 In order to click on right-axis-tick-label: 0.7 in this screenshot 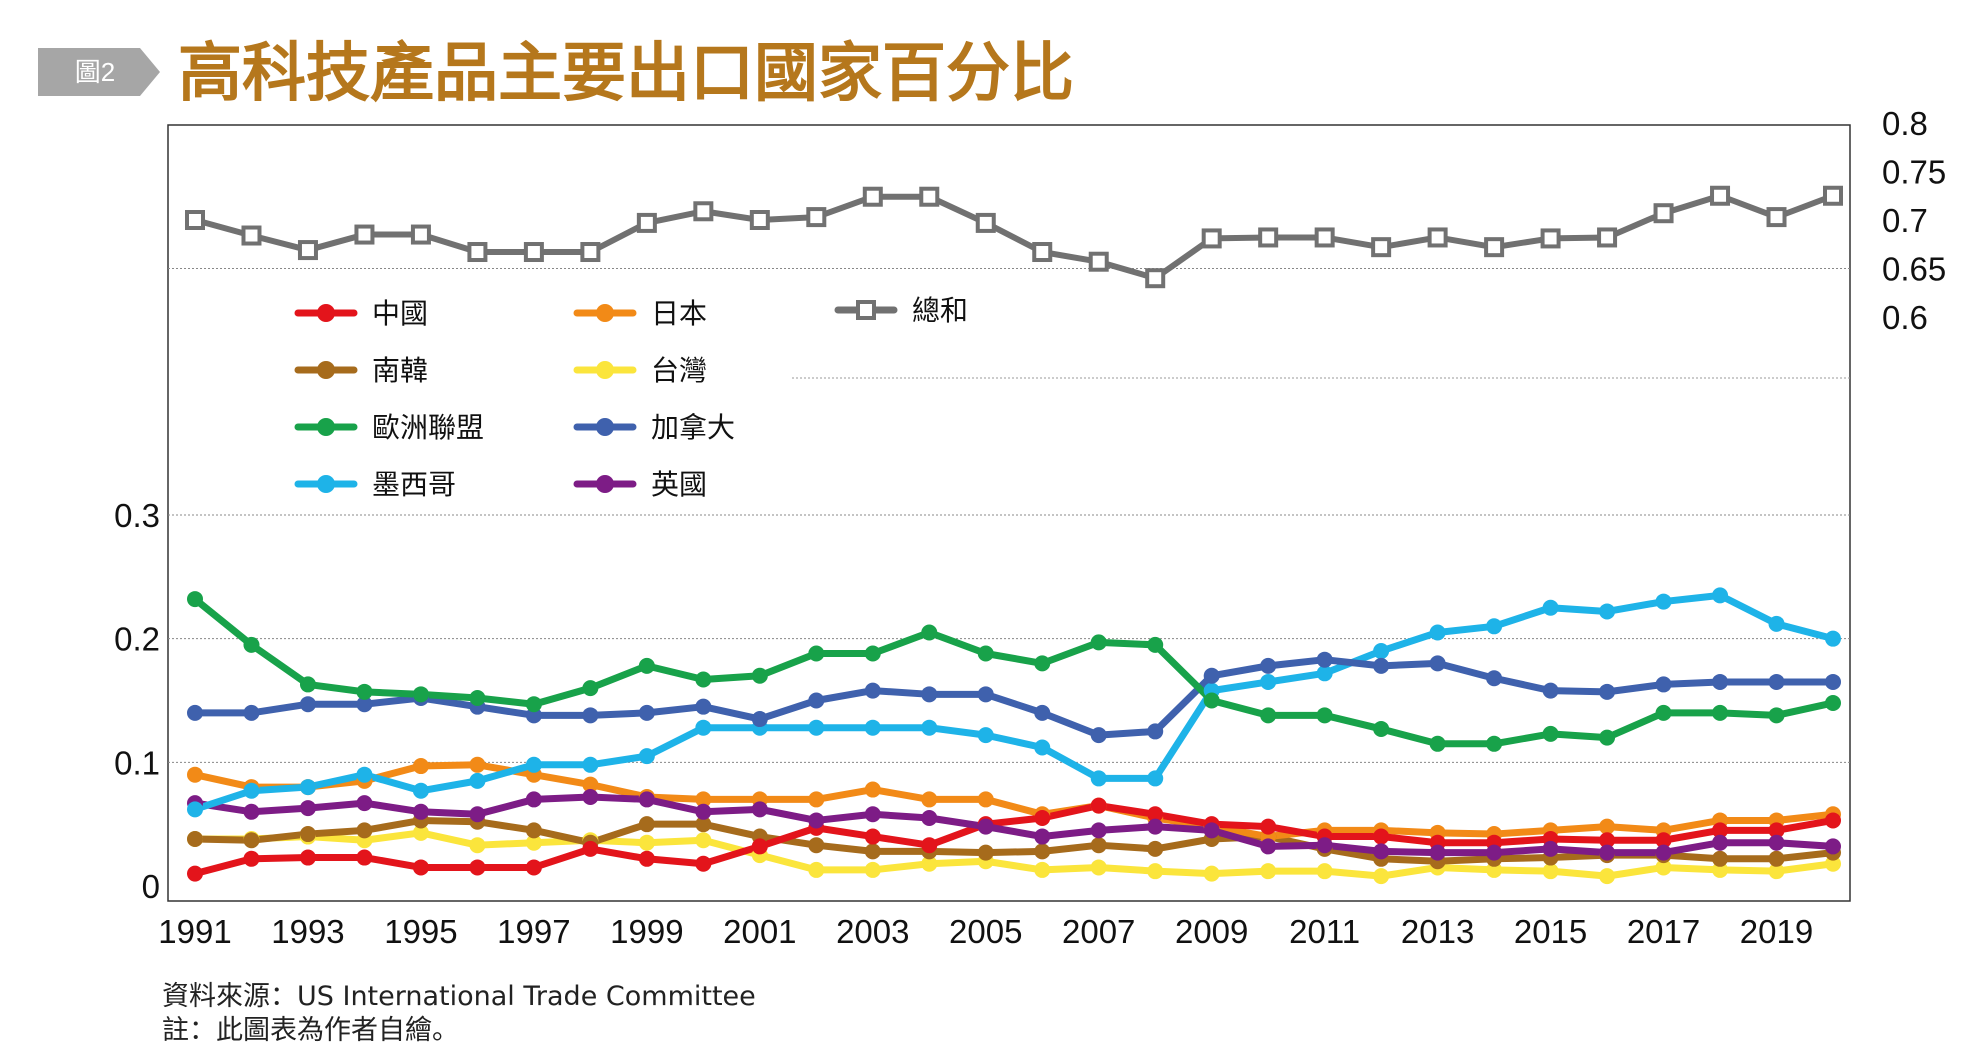, I will do `click(1905, 220)`.